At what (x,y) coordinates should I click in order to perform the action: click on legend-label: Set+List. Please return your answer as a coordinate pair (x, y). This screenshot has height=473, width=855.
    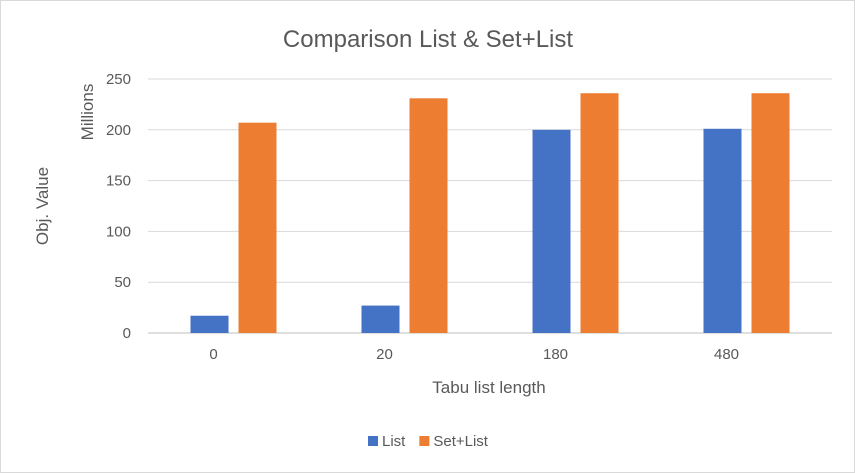
    Looking at the image, I should click on (460, 441).